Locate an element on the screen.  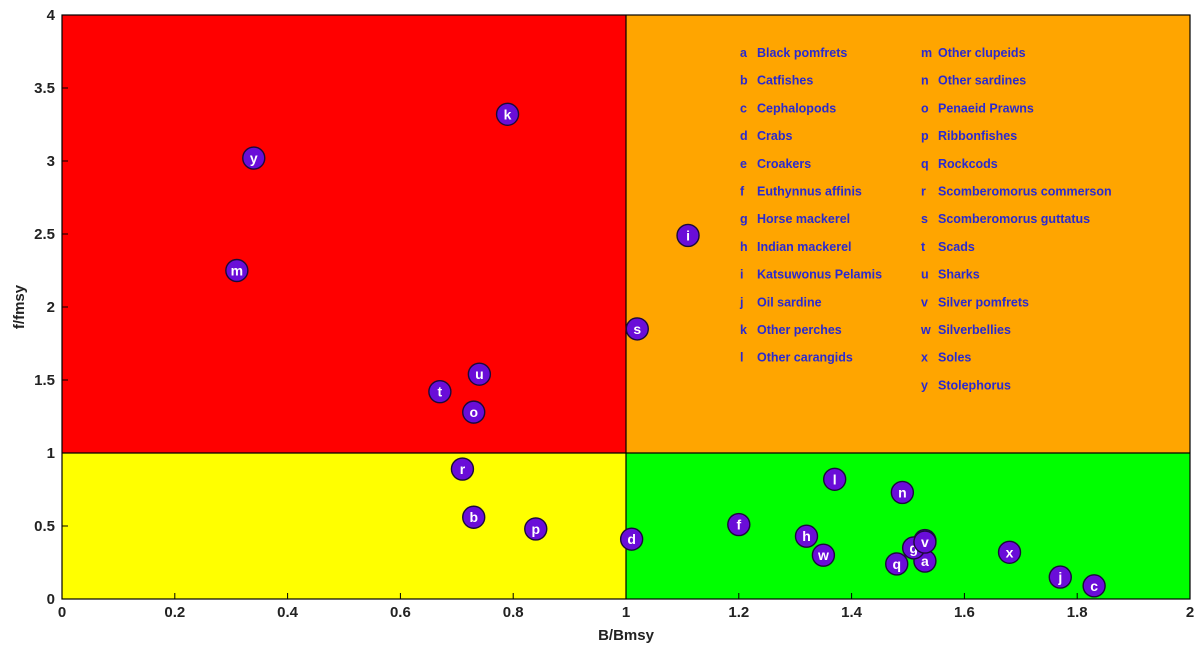
legend-label: Indian mackerel is located at coordinates (804, 247).